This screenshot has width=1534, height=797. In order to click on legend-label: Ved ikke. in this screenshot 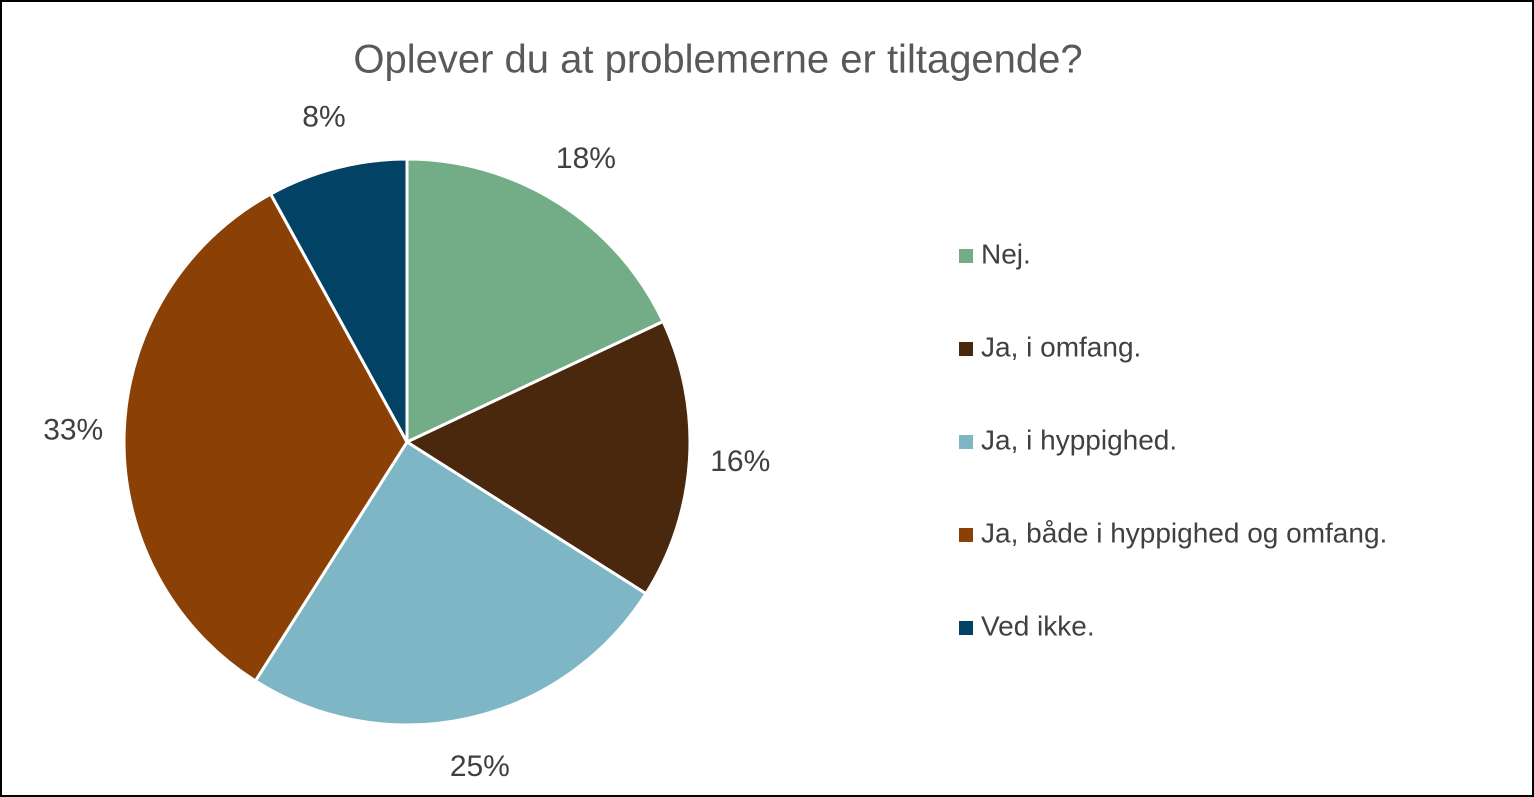, I will do `click(1038, 625)`.